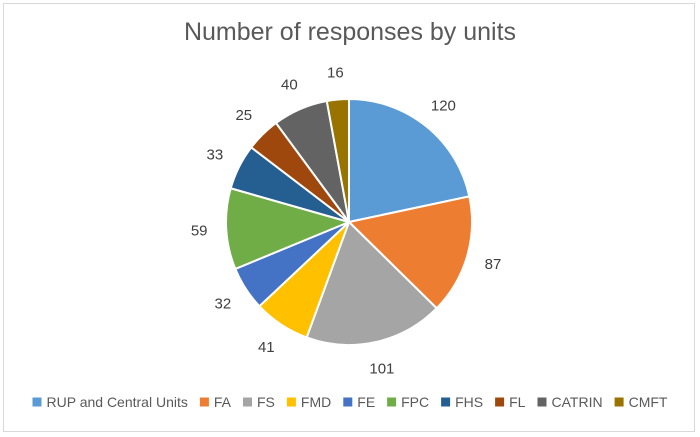 The height and width of the screenshot is (437, 700). I want to click on legend-item: CATRIN, so click(570, 402).